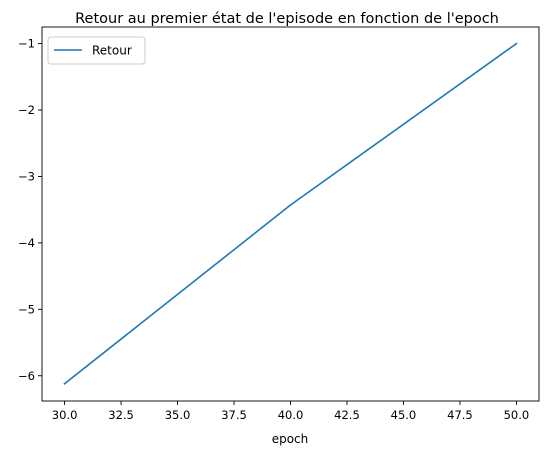 This screenshot has height=455, width=546. What do you see at coordinates (65, 415) in the screenshot?
I see `x-tick-label: 30.0` at bounding box center [65, 415].